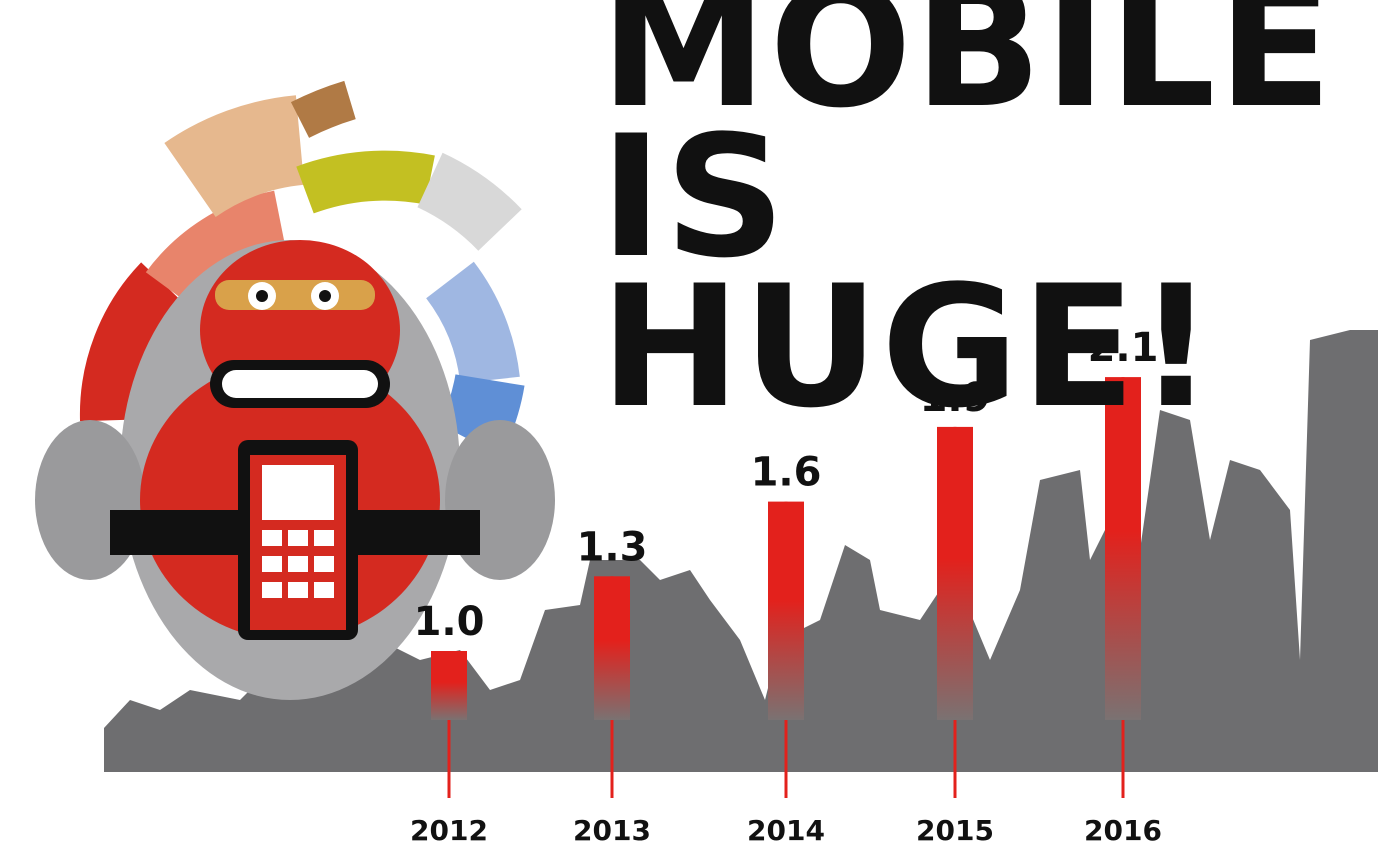  What do you see at coordinates (786, 473) in the screenshot?
I see `value-label: 1.6` at bounding box center [786, 473].